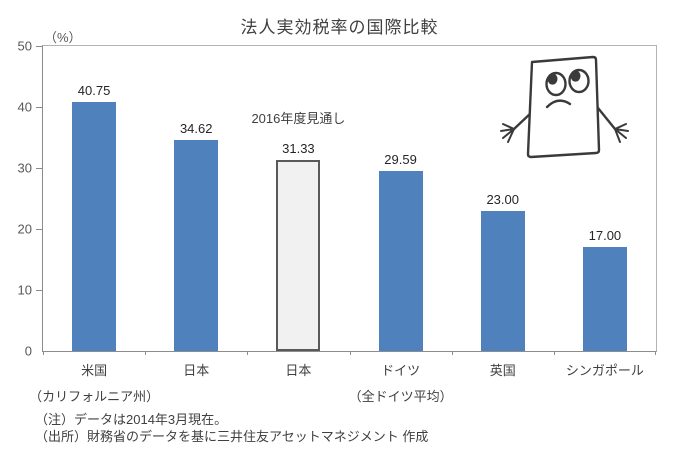  I want to click on mascot-left-hand, so click(507, 133).